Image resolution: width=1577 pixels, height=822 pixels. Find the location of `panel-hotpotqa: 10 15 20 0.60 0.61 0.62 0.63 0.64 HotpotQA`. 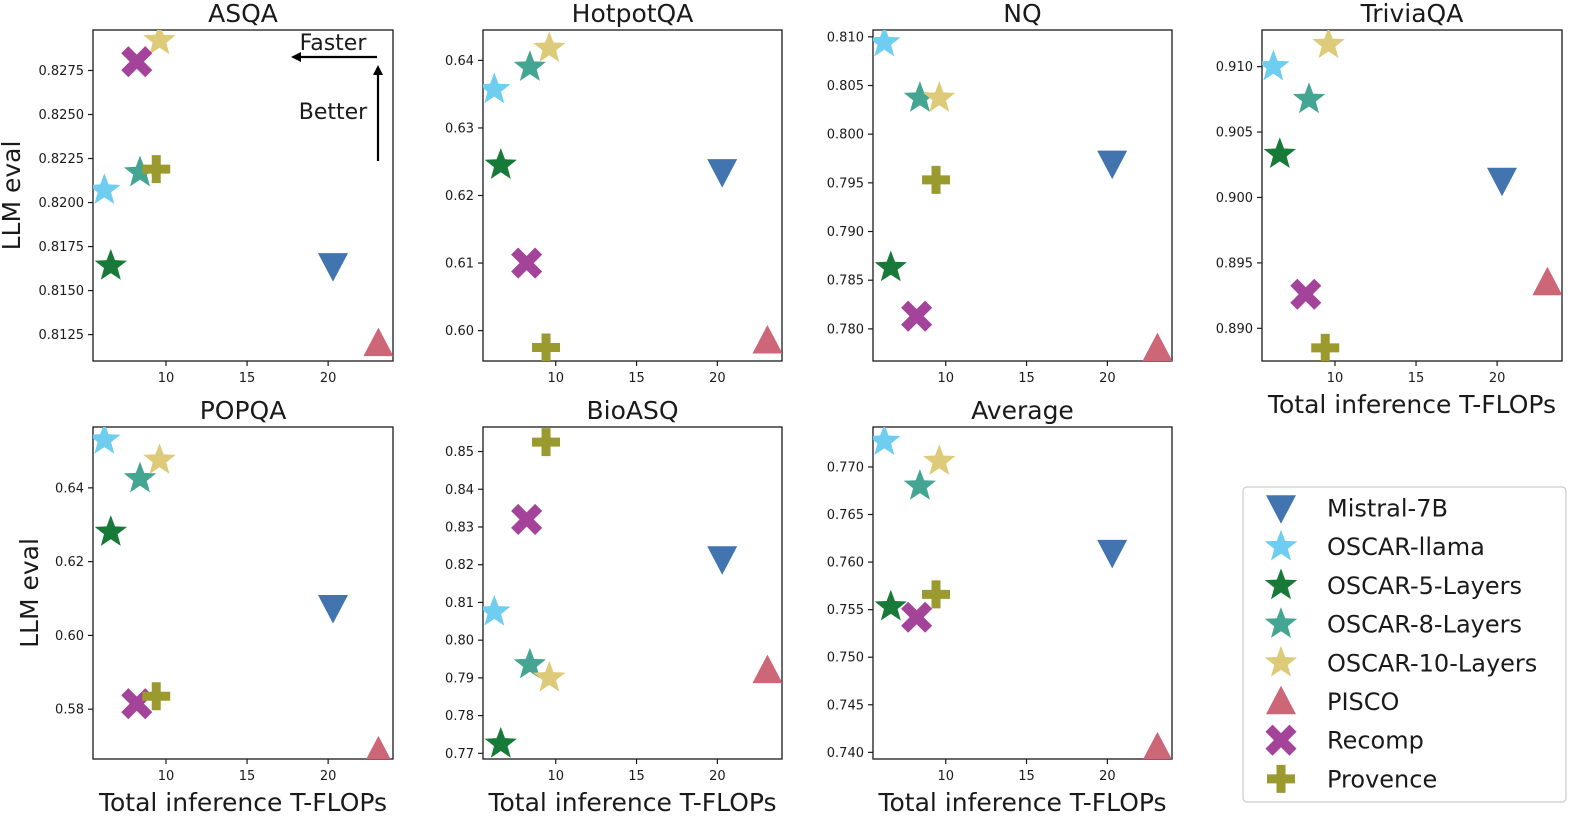

panel-hotpotqa: 10 15 20 0.60 0.61 0.62 0.63 0.64 HotpotQA is located at coordinates (614, 193).